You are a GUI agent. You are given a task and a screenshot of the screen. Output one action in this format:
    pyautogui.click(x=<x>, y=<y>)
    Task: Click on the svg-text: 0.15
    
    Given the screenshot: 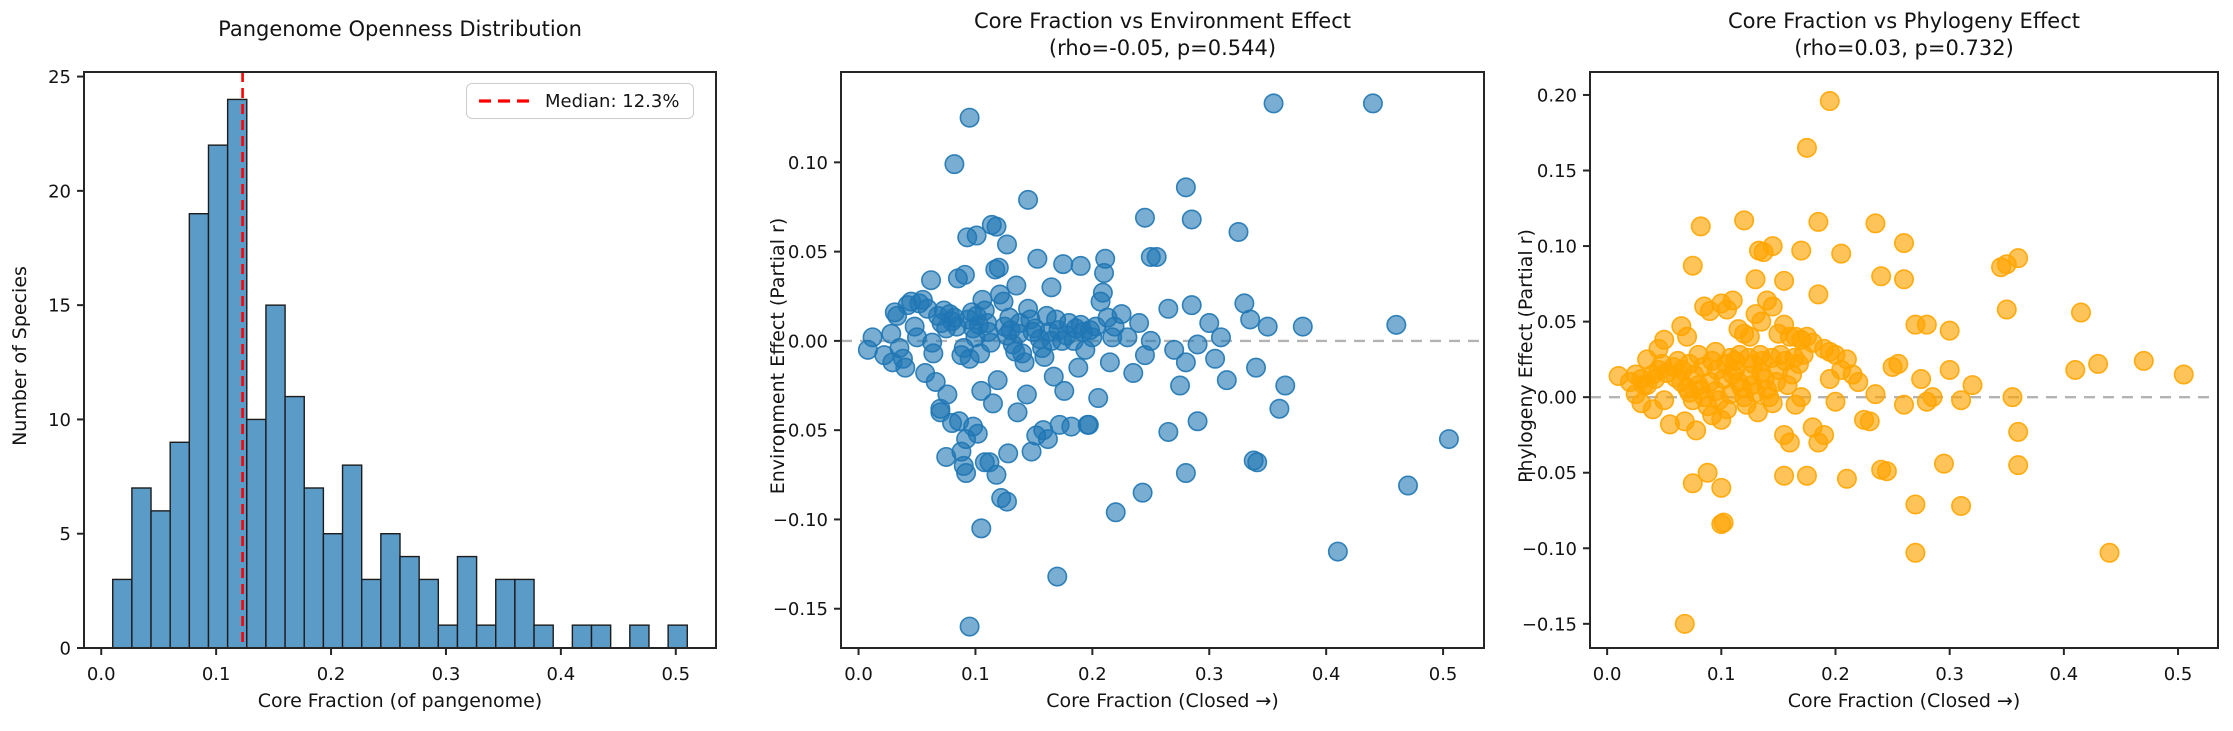 What is the action you would take?
    pyautogui.click(x=1557, y=171)
    